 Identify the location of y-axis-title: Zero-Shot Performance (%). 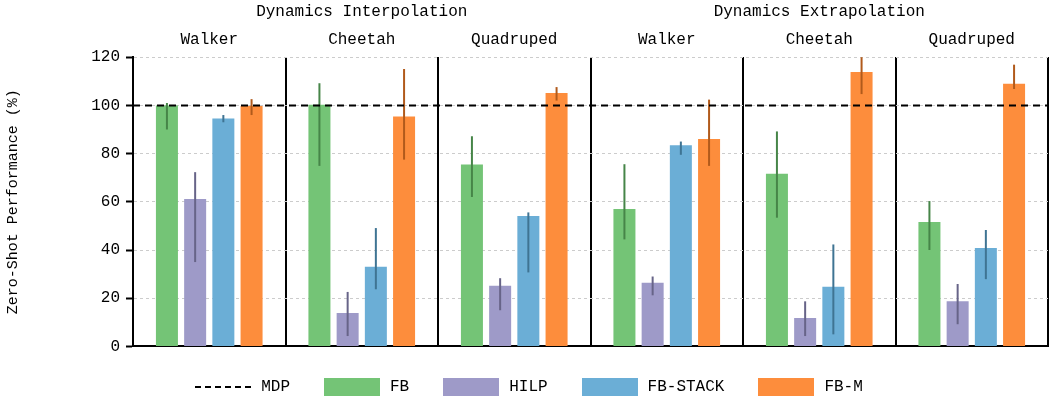
(13, 202).